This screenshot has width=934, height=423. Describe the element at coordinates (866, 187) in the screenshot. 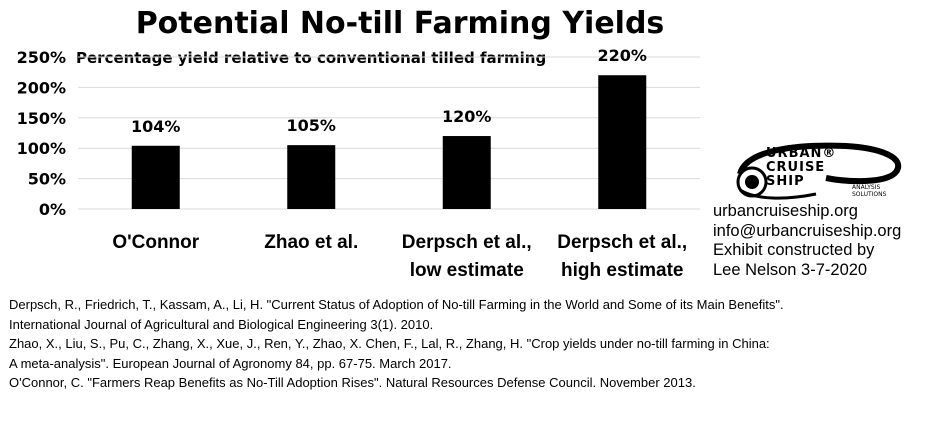

I see `logo-sub-1: ANALYSIS` at that location.